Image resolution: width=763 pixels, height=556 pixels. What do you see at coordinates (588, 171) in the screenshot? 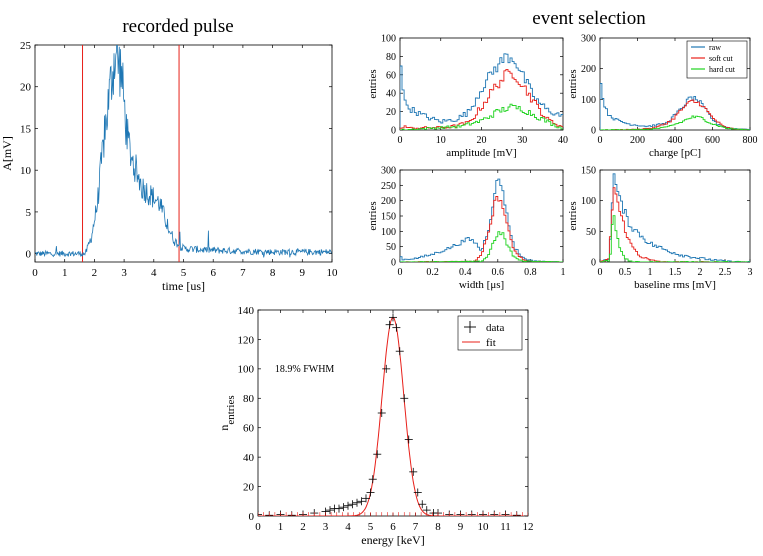
I see `y-tick-label: 150` at bounding box center [588, 171].